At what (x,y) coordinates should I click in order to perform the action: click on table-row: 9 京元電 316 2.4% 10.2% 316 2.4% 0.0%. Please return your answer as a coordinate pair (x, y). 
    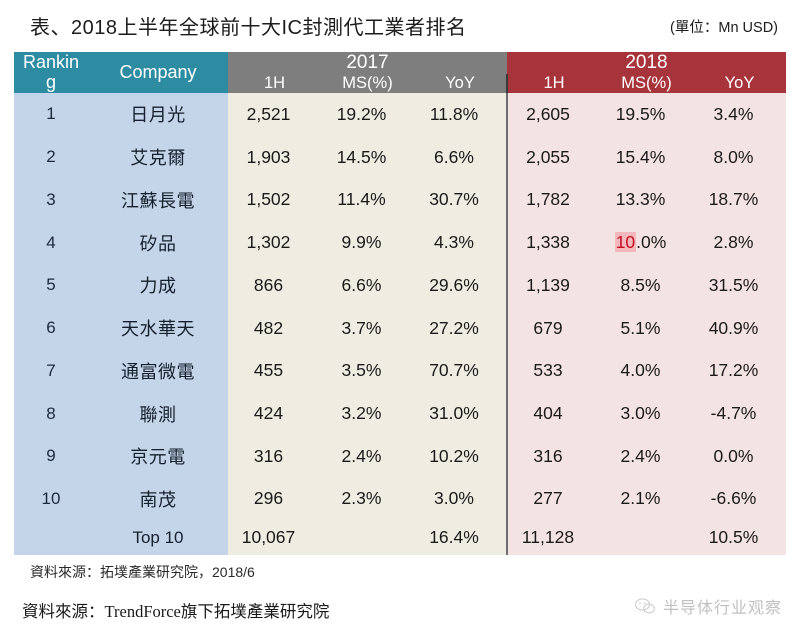
    Looking at the image, I should click on (400, 456).